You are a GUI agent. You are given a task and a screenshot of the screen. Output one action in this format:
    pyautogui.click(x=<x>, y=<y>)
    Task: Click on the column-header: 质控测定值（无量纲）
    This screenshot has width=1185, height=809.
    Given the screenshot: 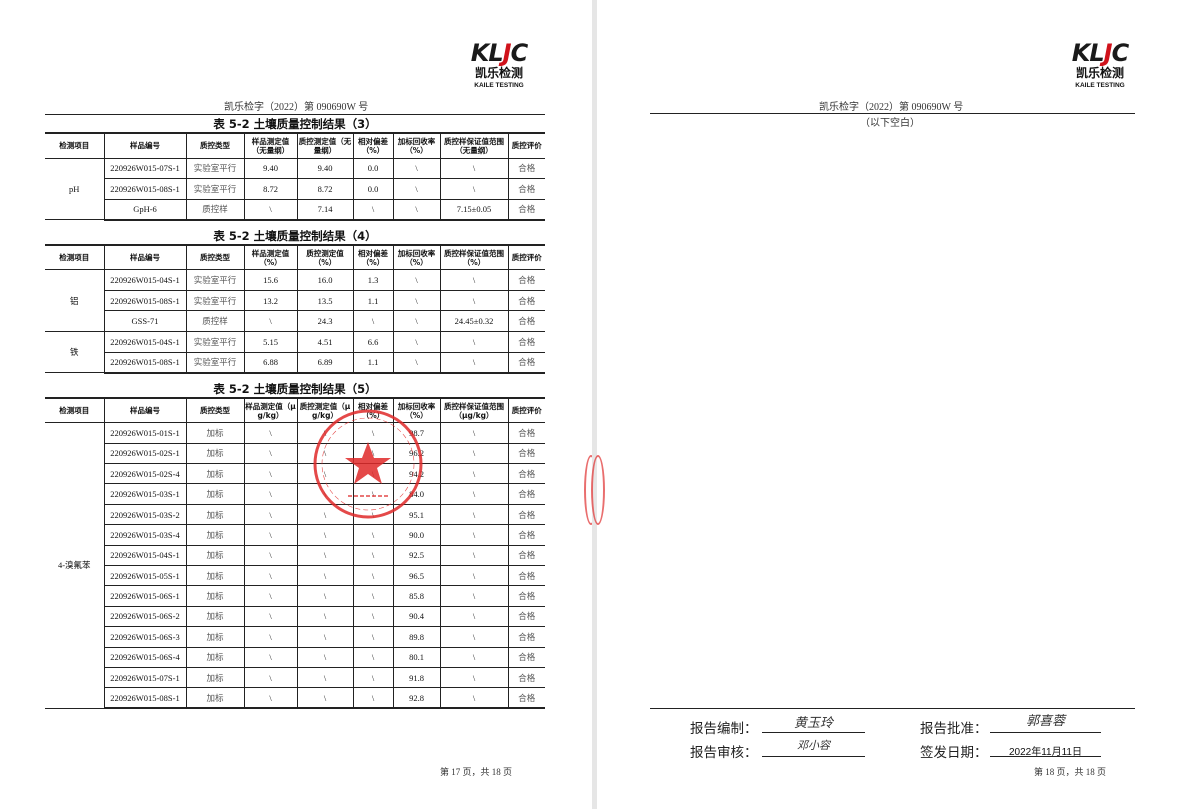 What is the action you would take?
    pyautogui.click(x=325, y=145)
    